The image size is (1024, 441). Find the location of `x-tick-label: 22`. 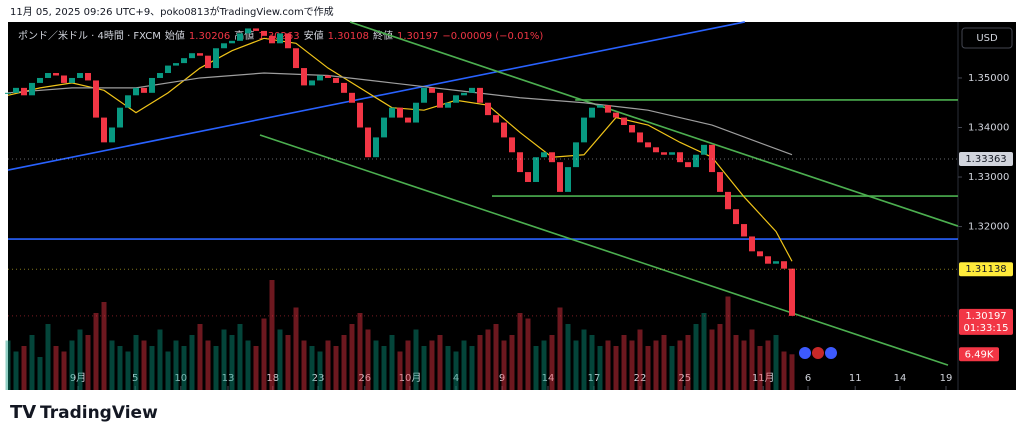

x-tick-label: 22 is located at coordinates (640, 378).